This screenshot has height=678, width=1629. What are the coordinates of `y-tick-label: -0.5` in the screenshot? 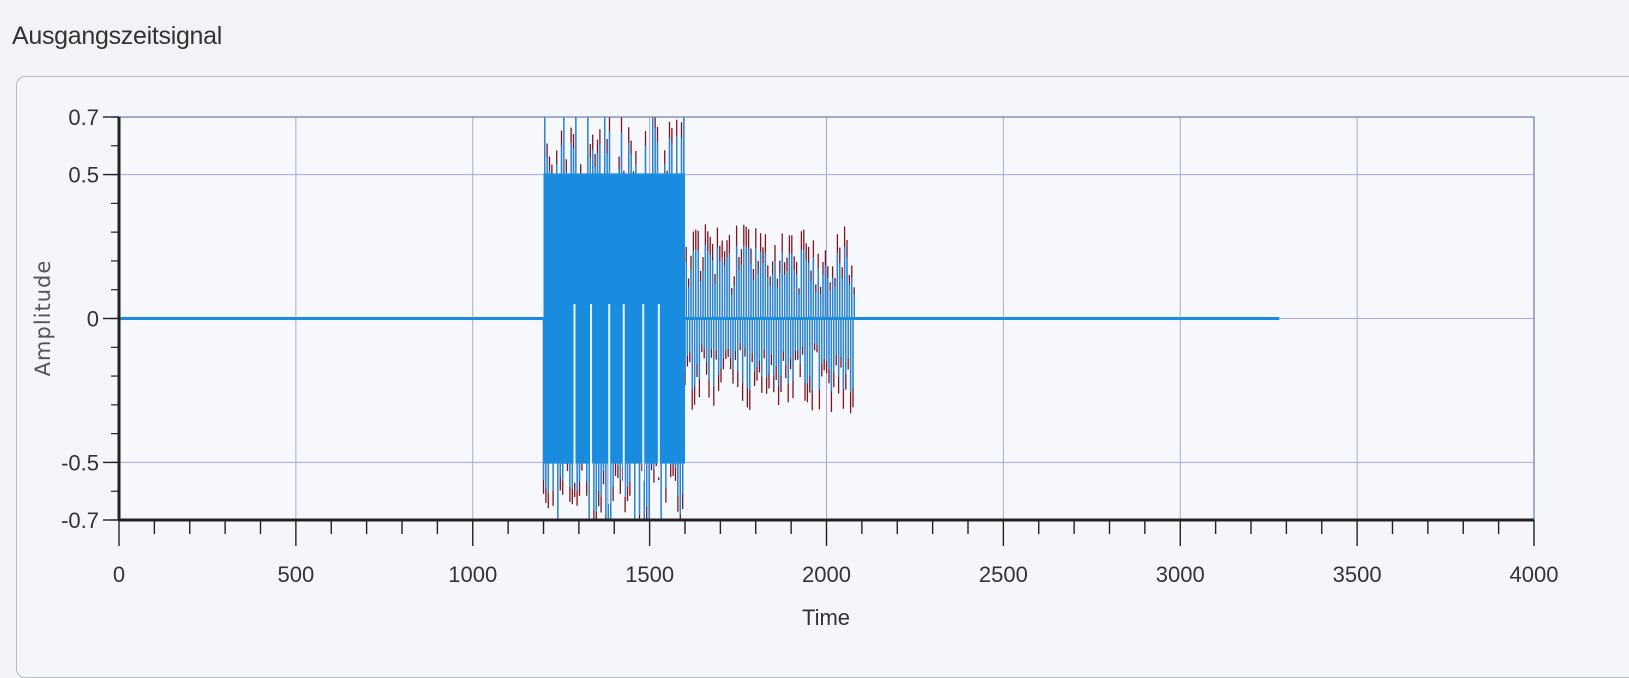 It's located at (80, 462).